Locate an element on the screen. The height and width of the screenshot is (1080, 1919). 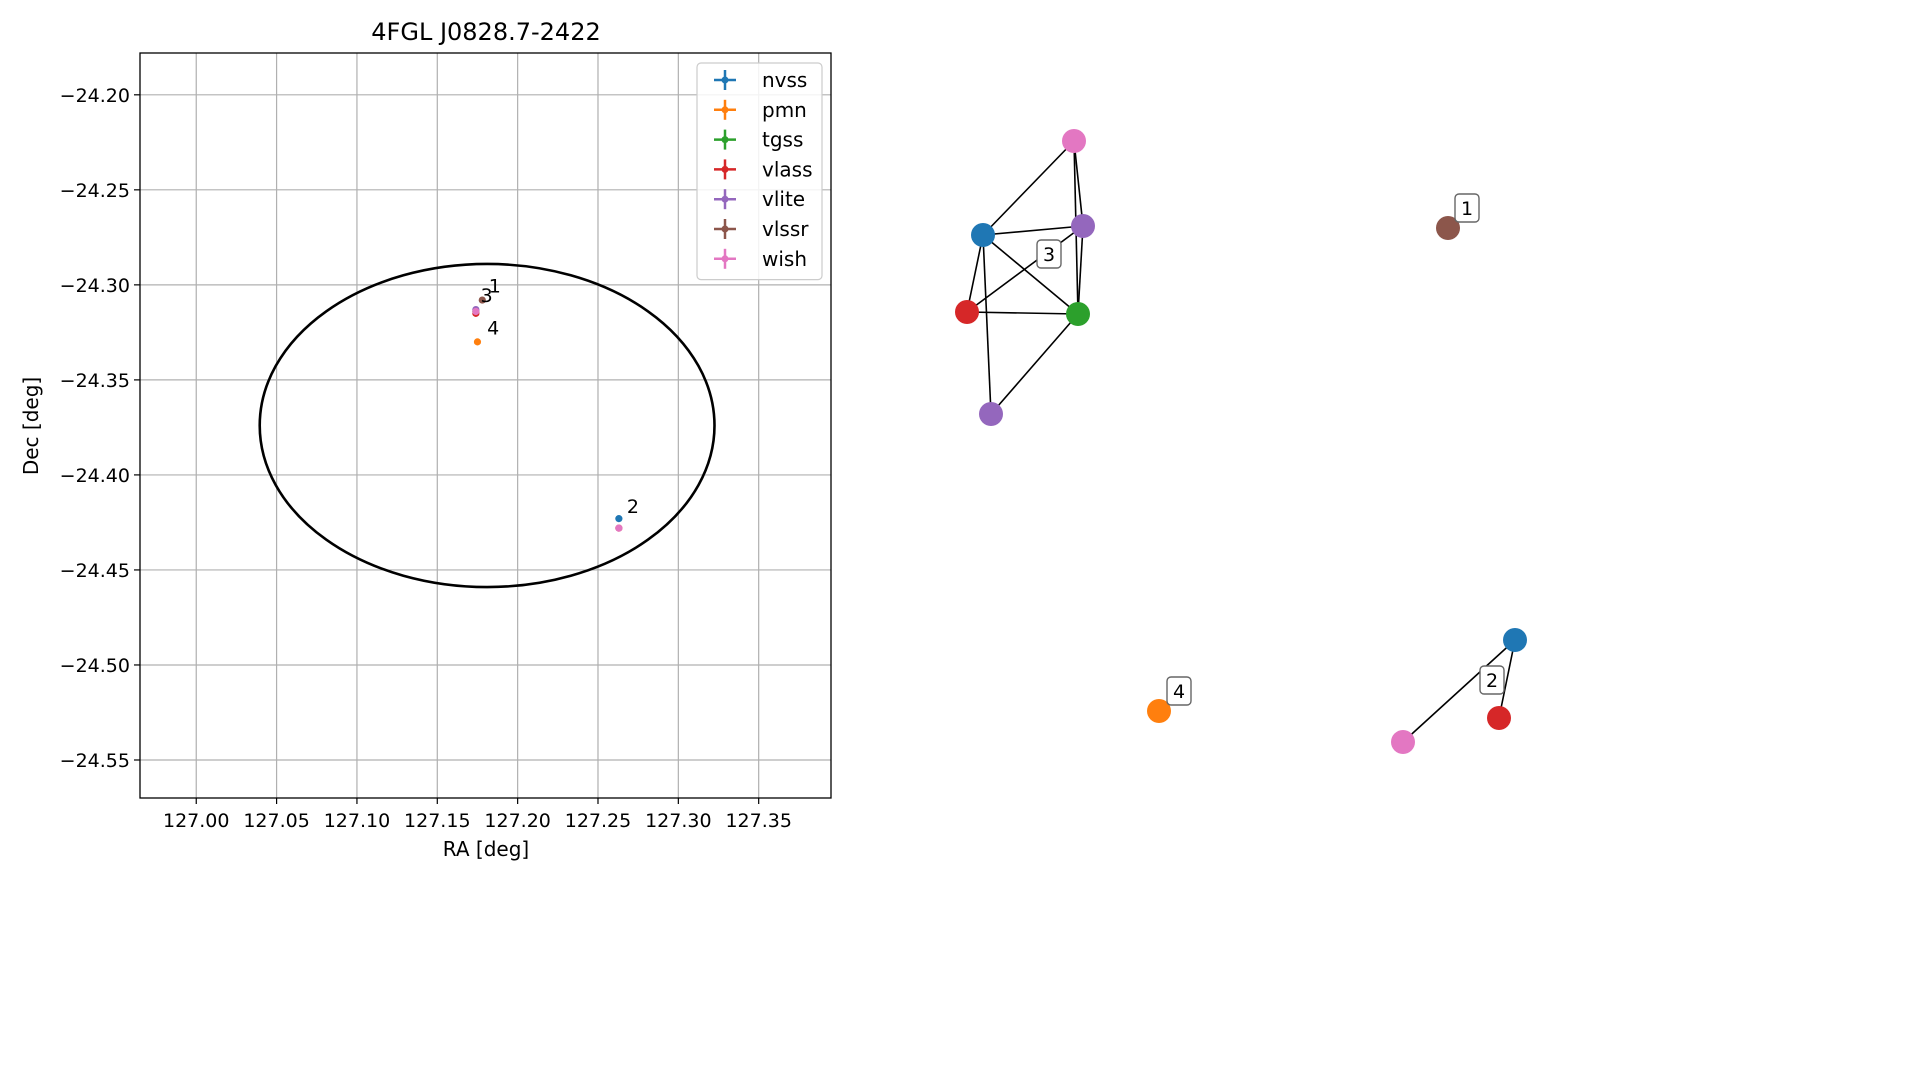
x-tick-label: 127.00 is located at coordinates (196, 821).